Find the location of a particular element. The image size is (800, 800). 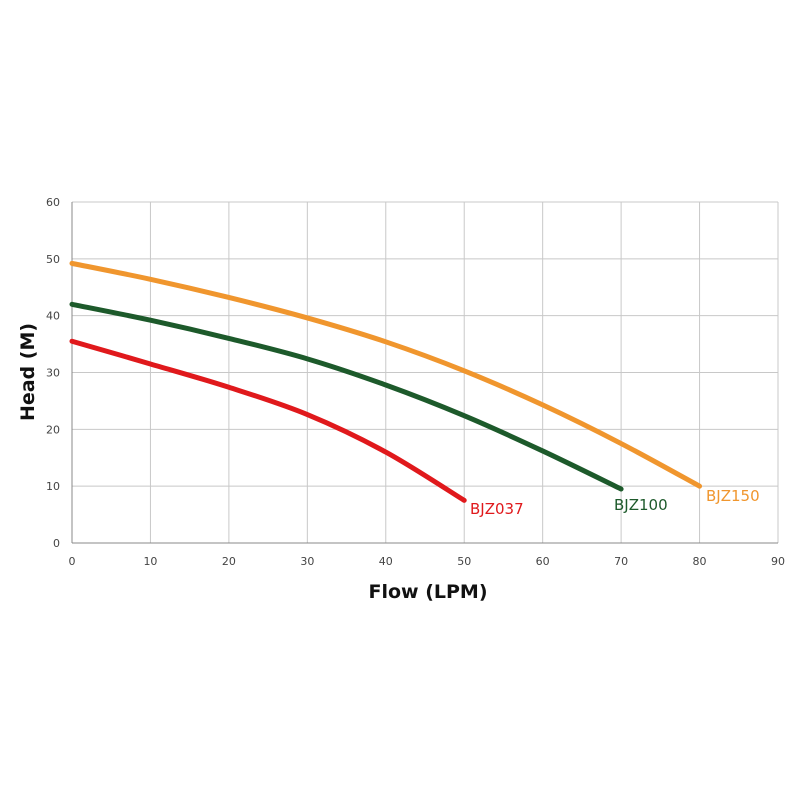

y-tick-label: 40 is located at coordinates (53, 316).